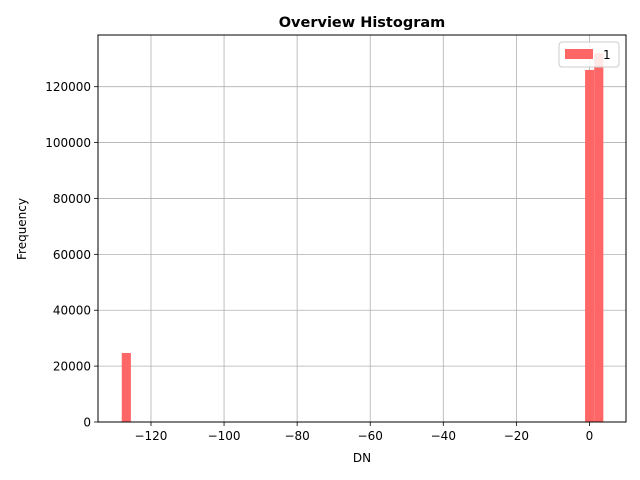  What do you see at coordinates (443, 436) in the screenshot?
I see `x-tick-label: −40` at bounding box center [443, 436].